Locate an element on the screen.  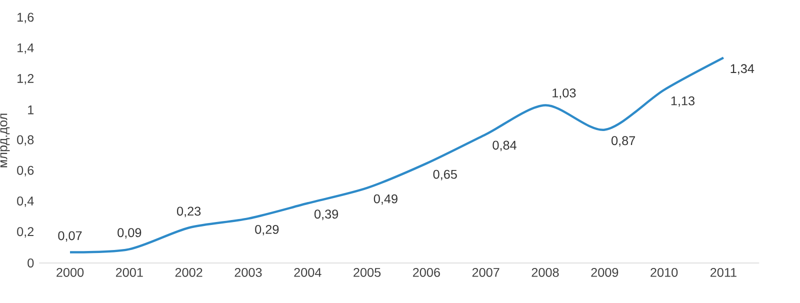
y-tick-label: 1,4 is located at coordinates (26, 48).